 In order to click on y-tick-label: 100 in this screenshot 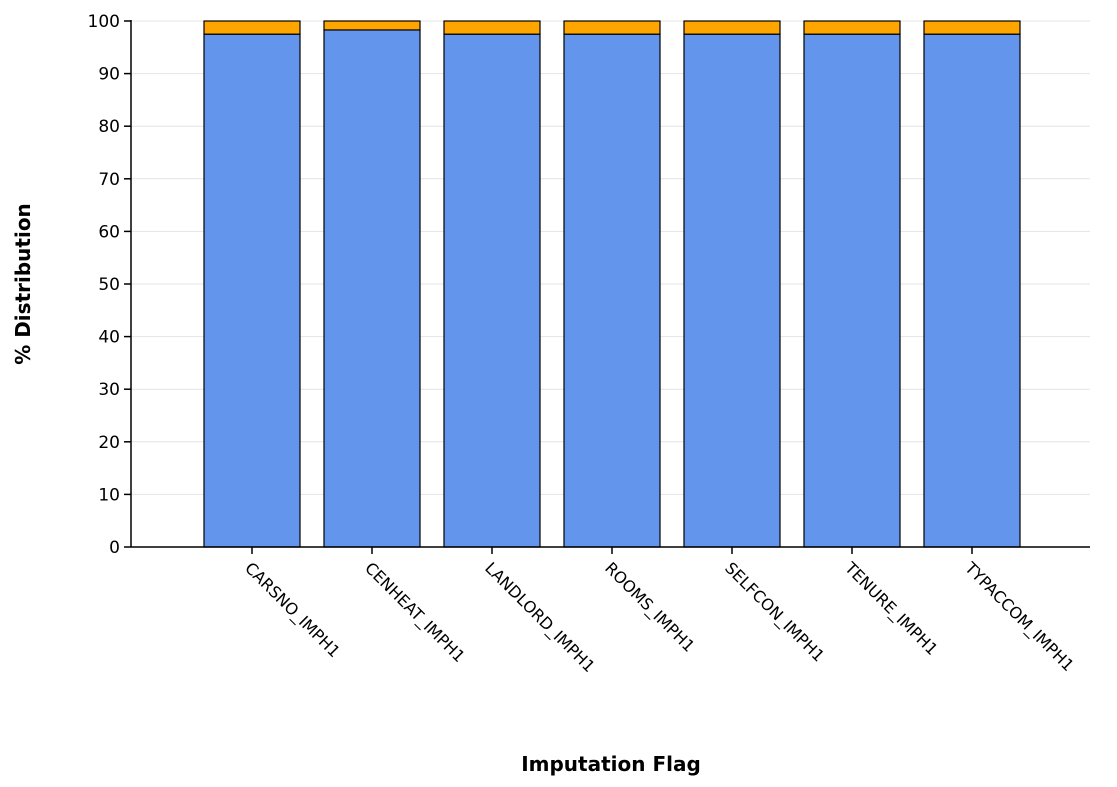, I will do `click(104, 22)`.